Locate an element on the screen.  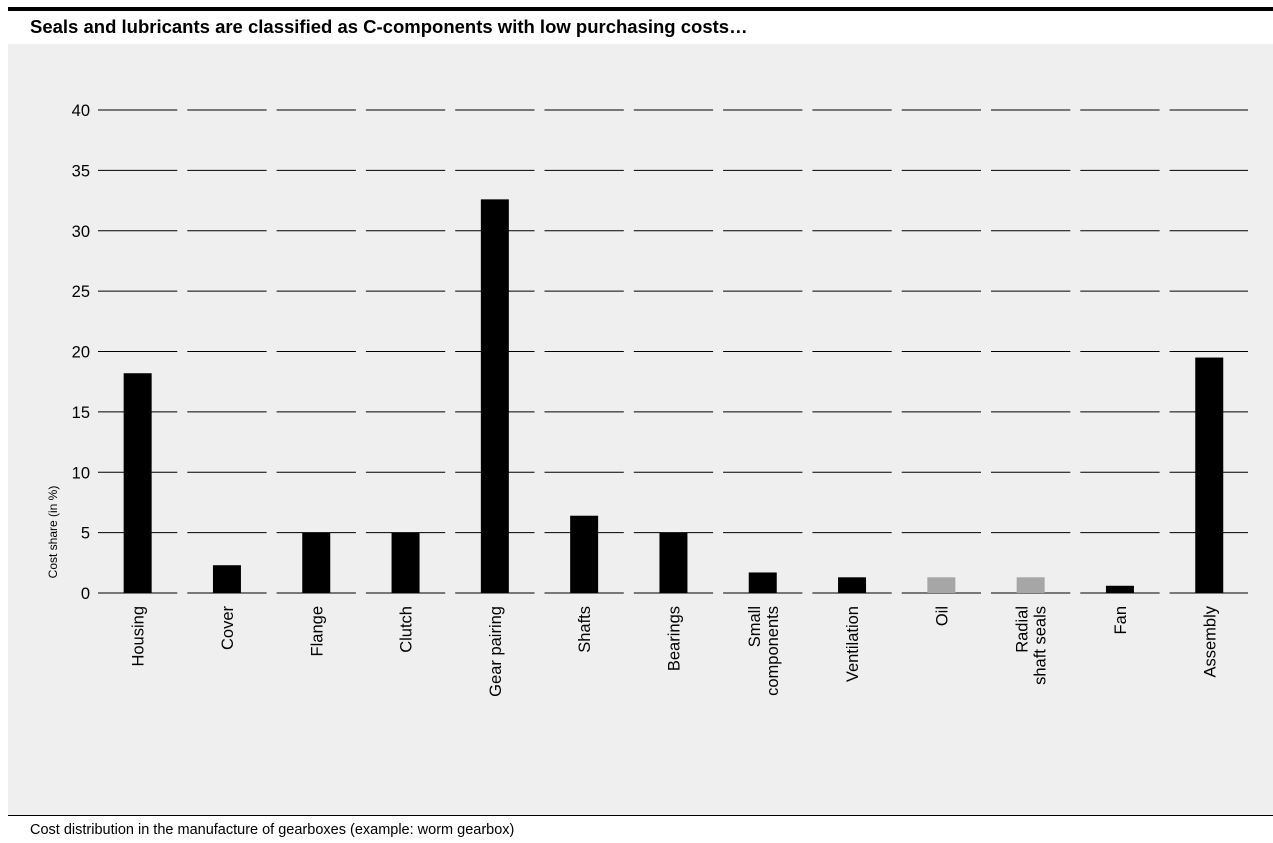
y-axis-label: Cost share (in %) is located at coordinates (53, 532).